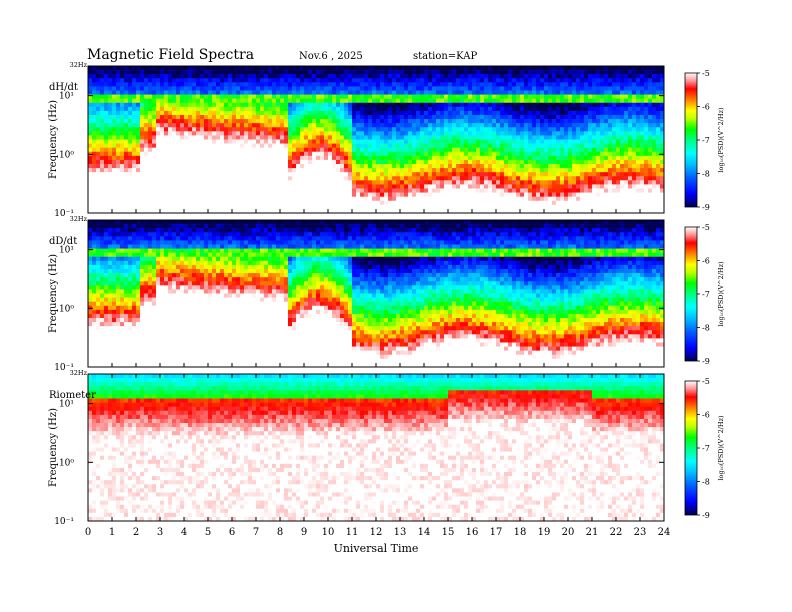 The height and width of the screenshot is (612, 792). What do you see at coordinates (208, 532) in the screenshot?
I see `x-tick-label: 5` at bounding box center [208, 532].